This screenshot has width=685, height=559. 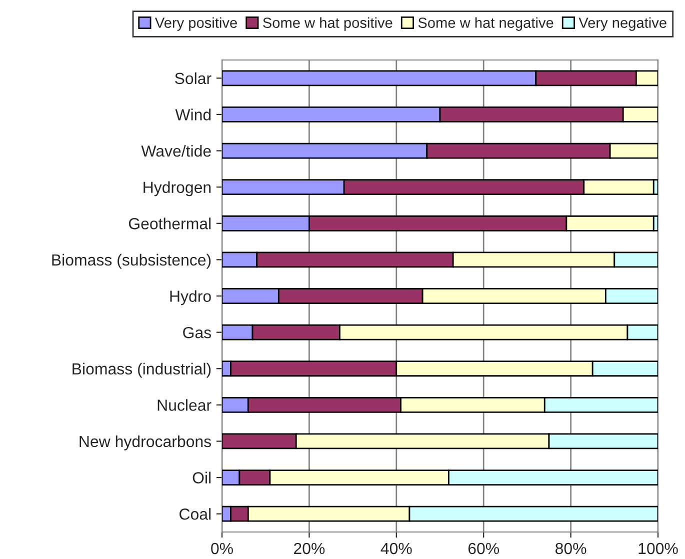 I want to click on y-tick-label: New hydrocarbons, so click(x=146, y=442).